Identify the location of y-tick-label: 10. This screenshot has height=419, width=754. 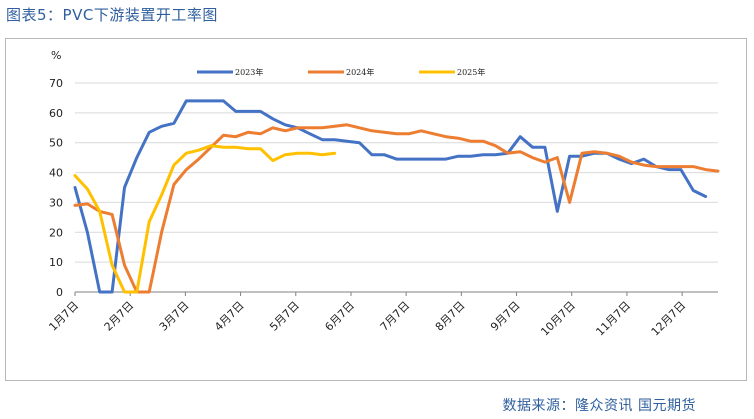
(56, 262).